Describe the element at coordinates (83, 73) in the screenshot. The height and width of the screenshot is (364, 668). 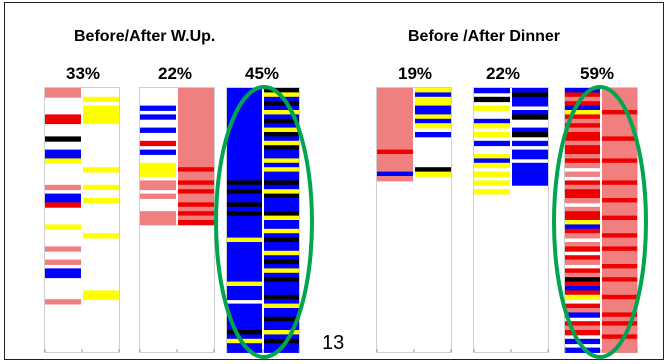
I see `percent-label-warmup-1: 33%` at that location.